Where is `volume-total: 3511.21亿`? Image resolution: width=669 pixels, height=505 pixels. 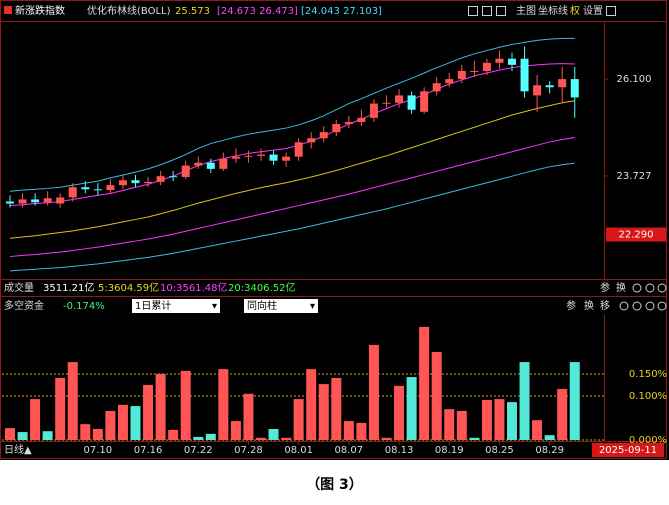
volume-total: 3511.21亿 is located at coordinates (68, 287).